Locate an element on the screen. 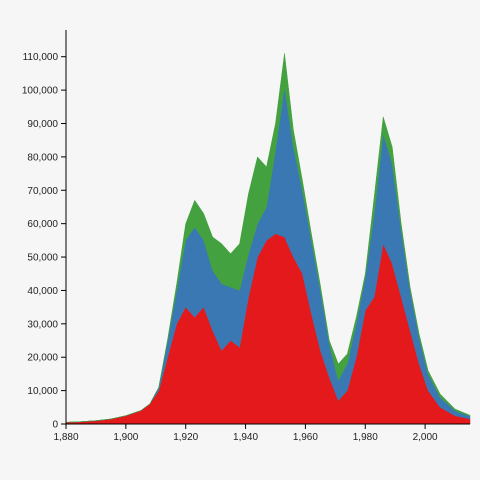 The height and width of the screenshot is (480, 480). y-tick-label: 20,000 is located at coordinates (42, 358).